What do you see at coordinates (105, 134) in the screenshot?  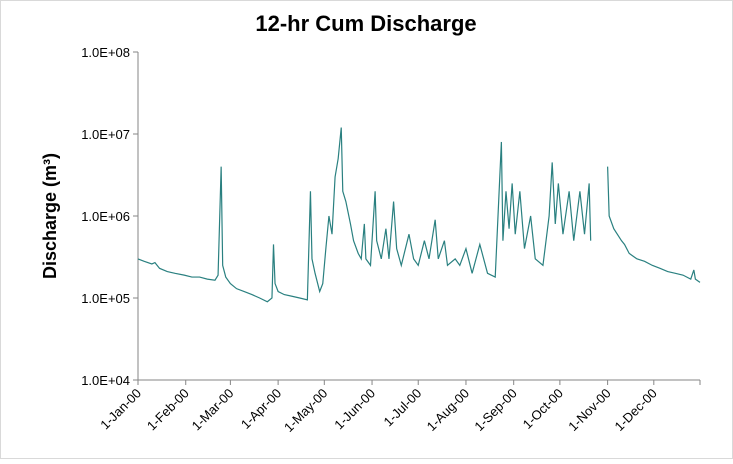 I see `y-tick-label: 1.0E+07` at bounding box center [105, 134].